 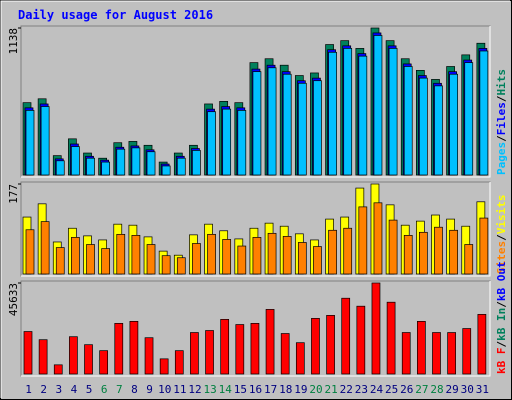 I want to click on y-tick-label: 45633, so click(x=13, y=299).